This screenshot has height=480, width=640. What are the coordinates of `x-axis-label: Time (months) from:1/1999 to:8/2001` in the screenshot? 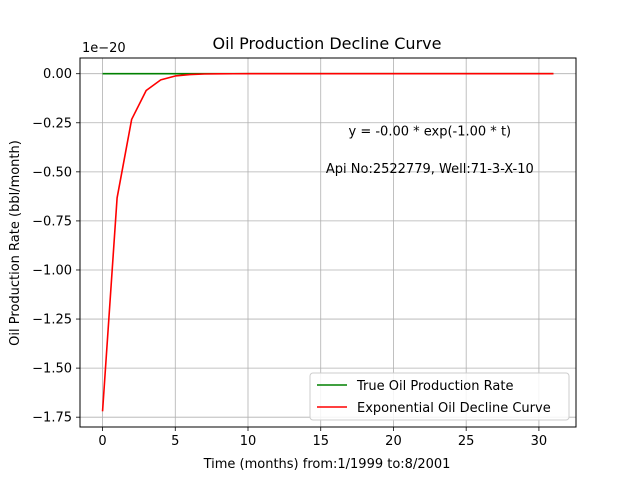 It's located at (327, 464).